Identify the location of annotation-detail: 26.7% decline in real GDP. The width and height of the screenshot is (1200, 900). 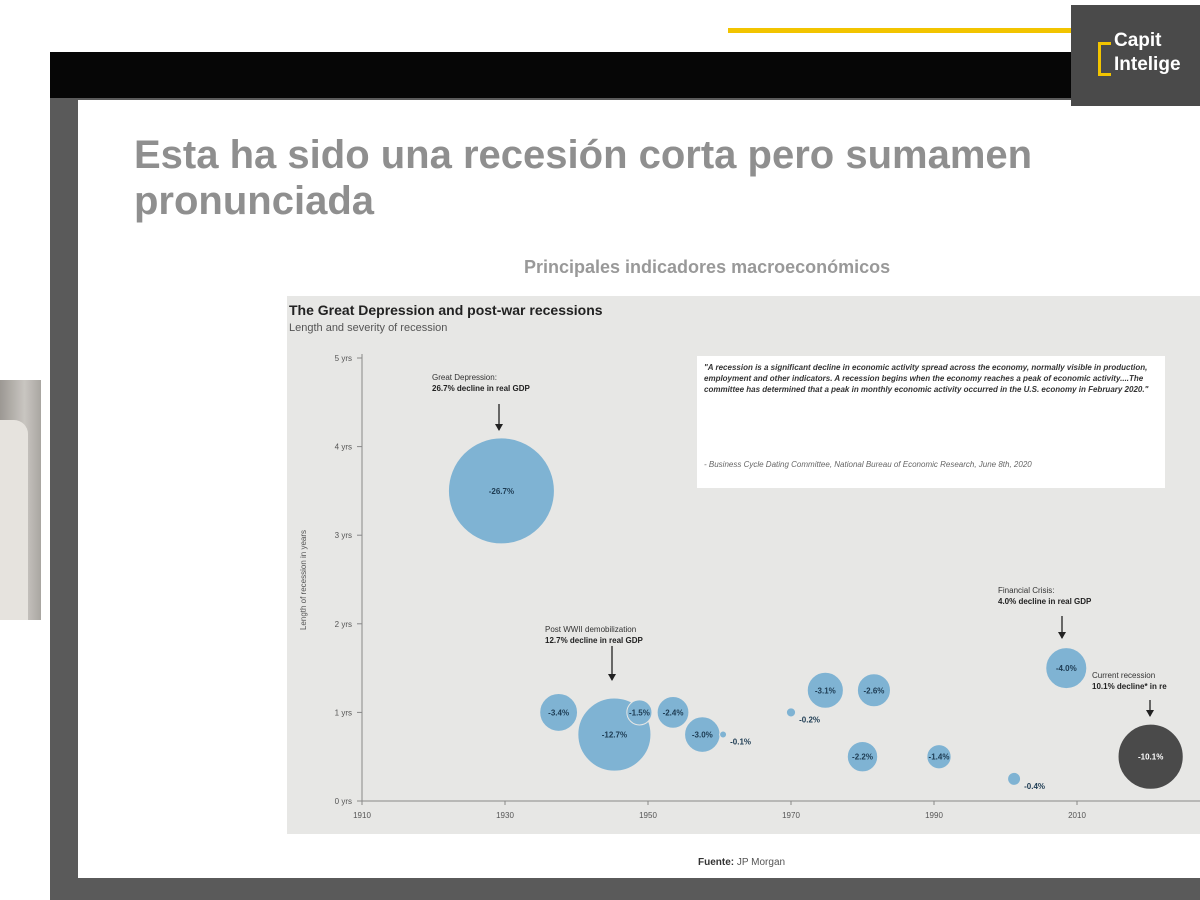
(481, 388).